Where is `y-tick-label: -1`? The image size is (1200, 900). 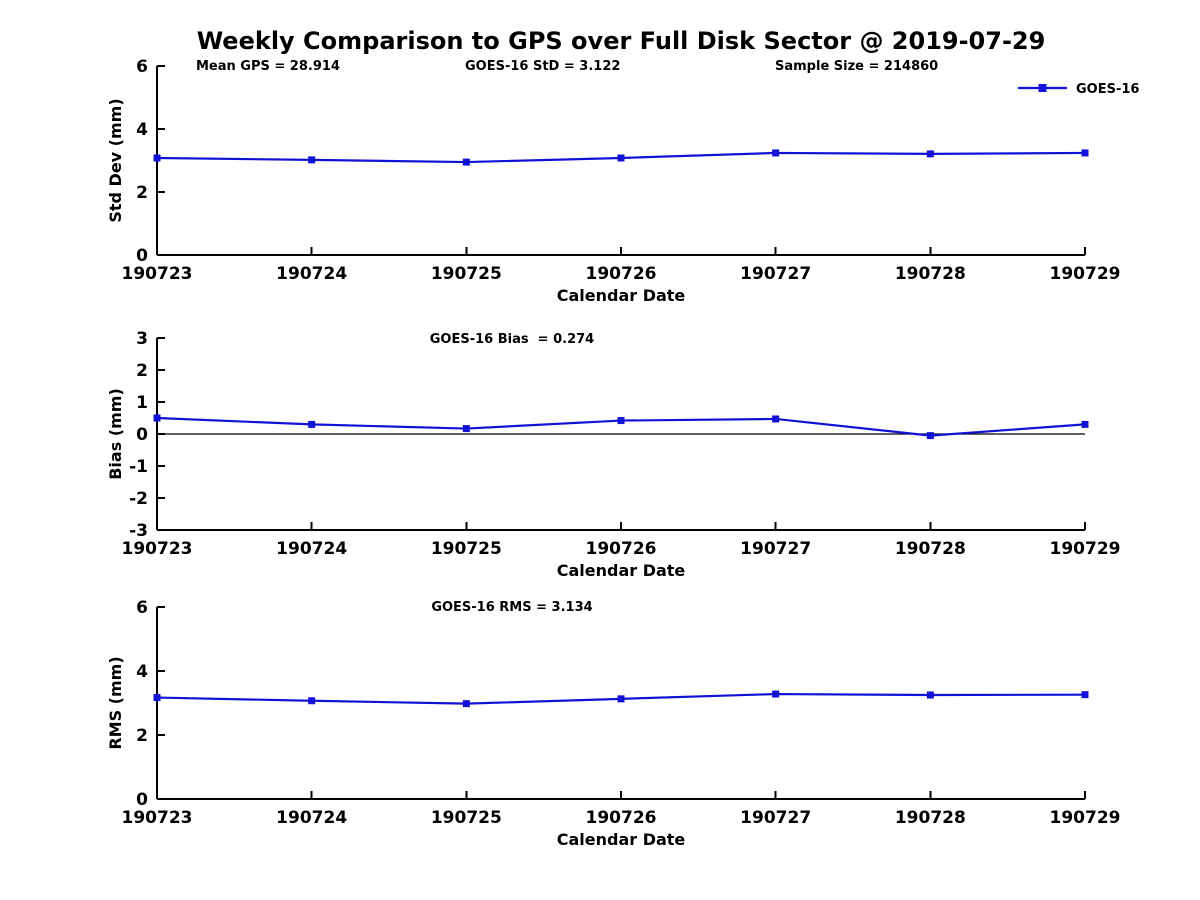 y-tick-label: -1 is located at coordinates (138, 467).